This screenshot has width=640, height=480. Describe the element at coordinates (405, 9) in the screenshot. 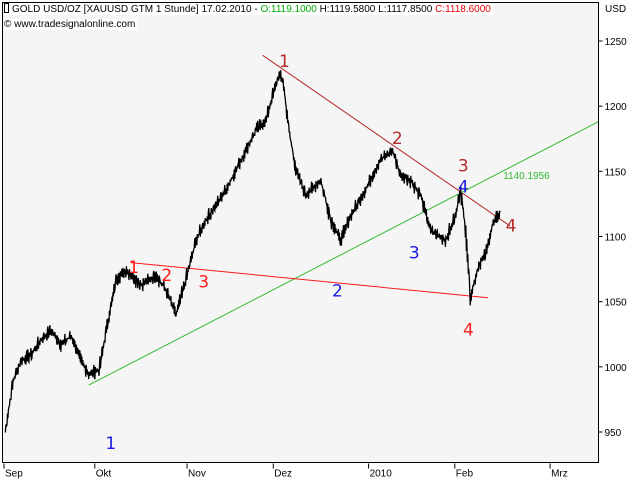

I see `low-value: L:1117.8500` at that location.